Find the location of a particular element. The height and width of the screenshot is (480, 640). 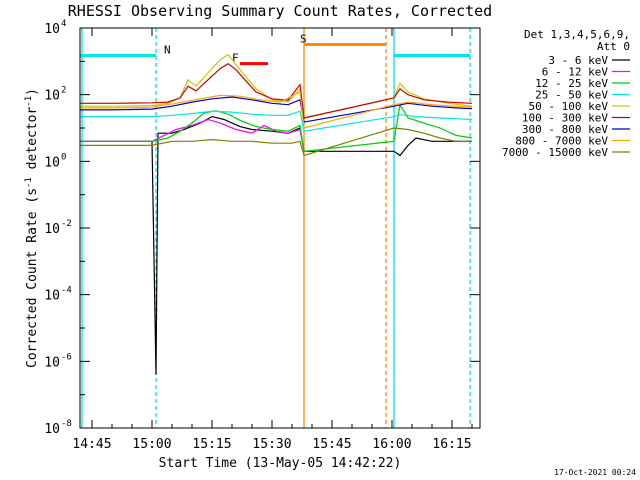

legend-label-6: 300 - 800 keV is located at coordinates (565, 129).